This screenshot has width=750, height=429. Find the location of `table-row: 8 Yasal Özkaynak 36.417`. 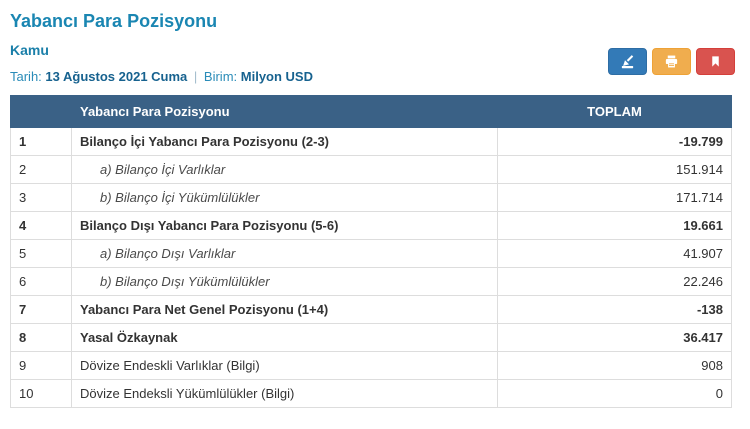

table-row: 8 Yasal Özkaynak 36.417 is located at coordinates (371, 337).